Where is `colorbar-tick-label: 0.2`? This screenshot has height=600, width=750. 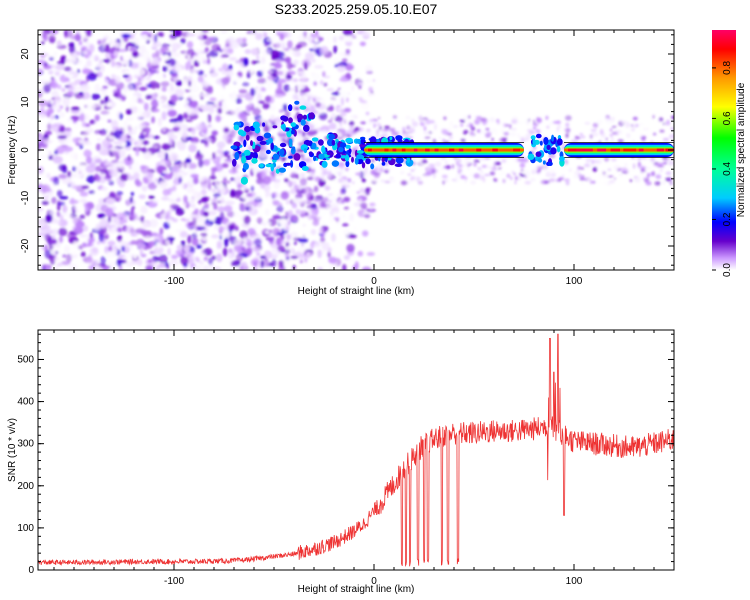
colorbar-tick-label: 0.2 is located at coordinates (727, 219).